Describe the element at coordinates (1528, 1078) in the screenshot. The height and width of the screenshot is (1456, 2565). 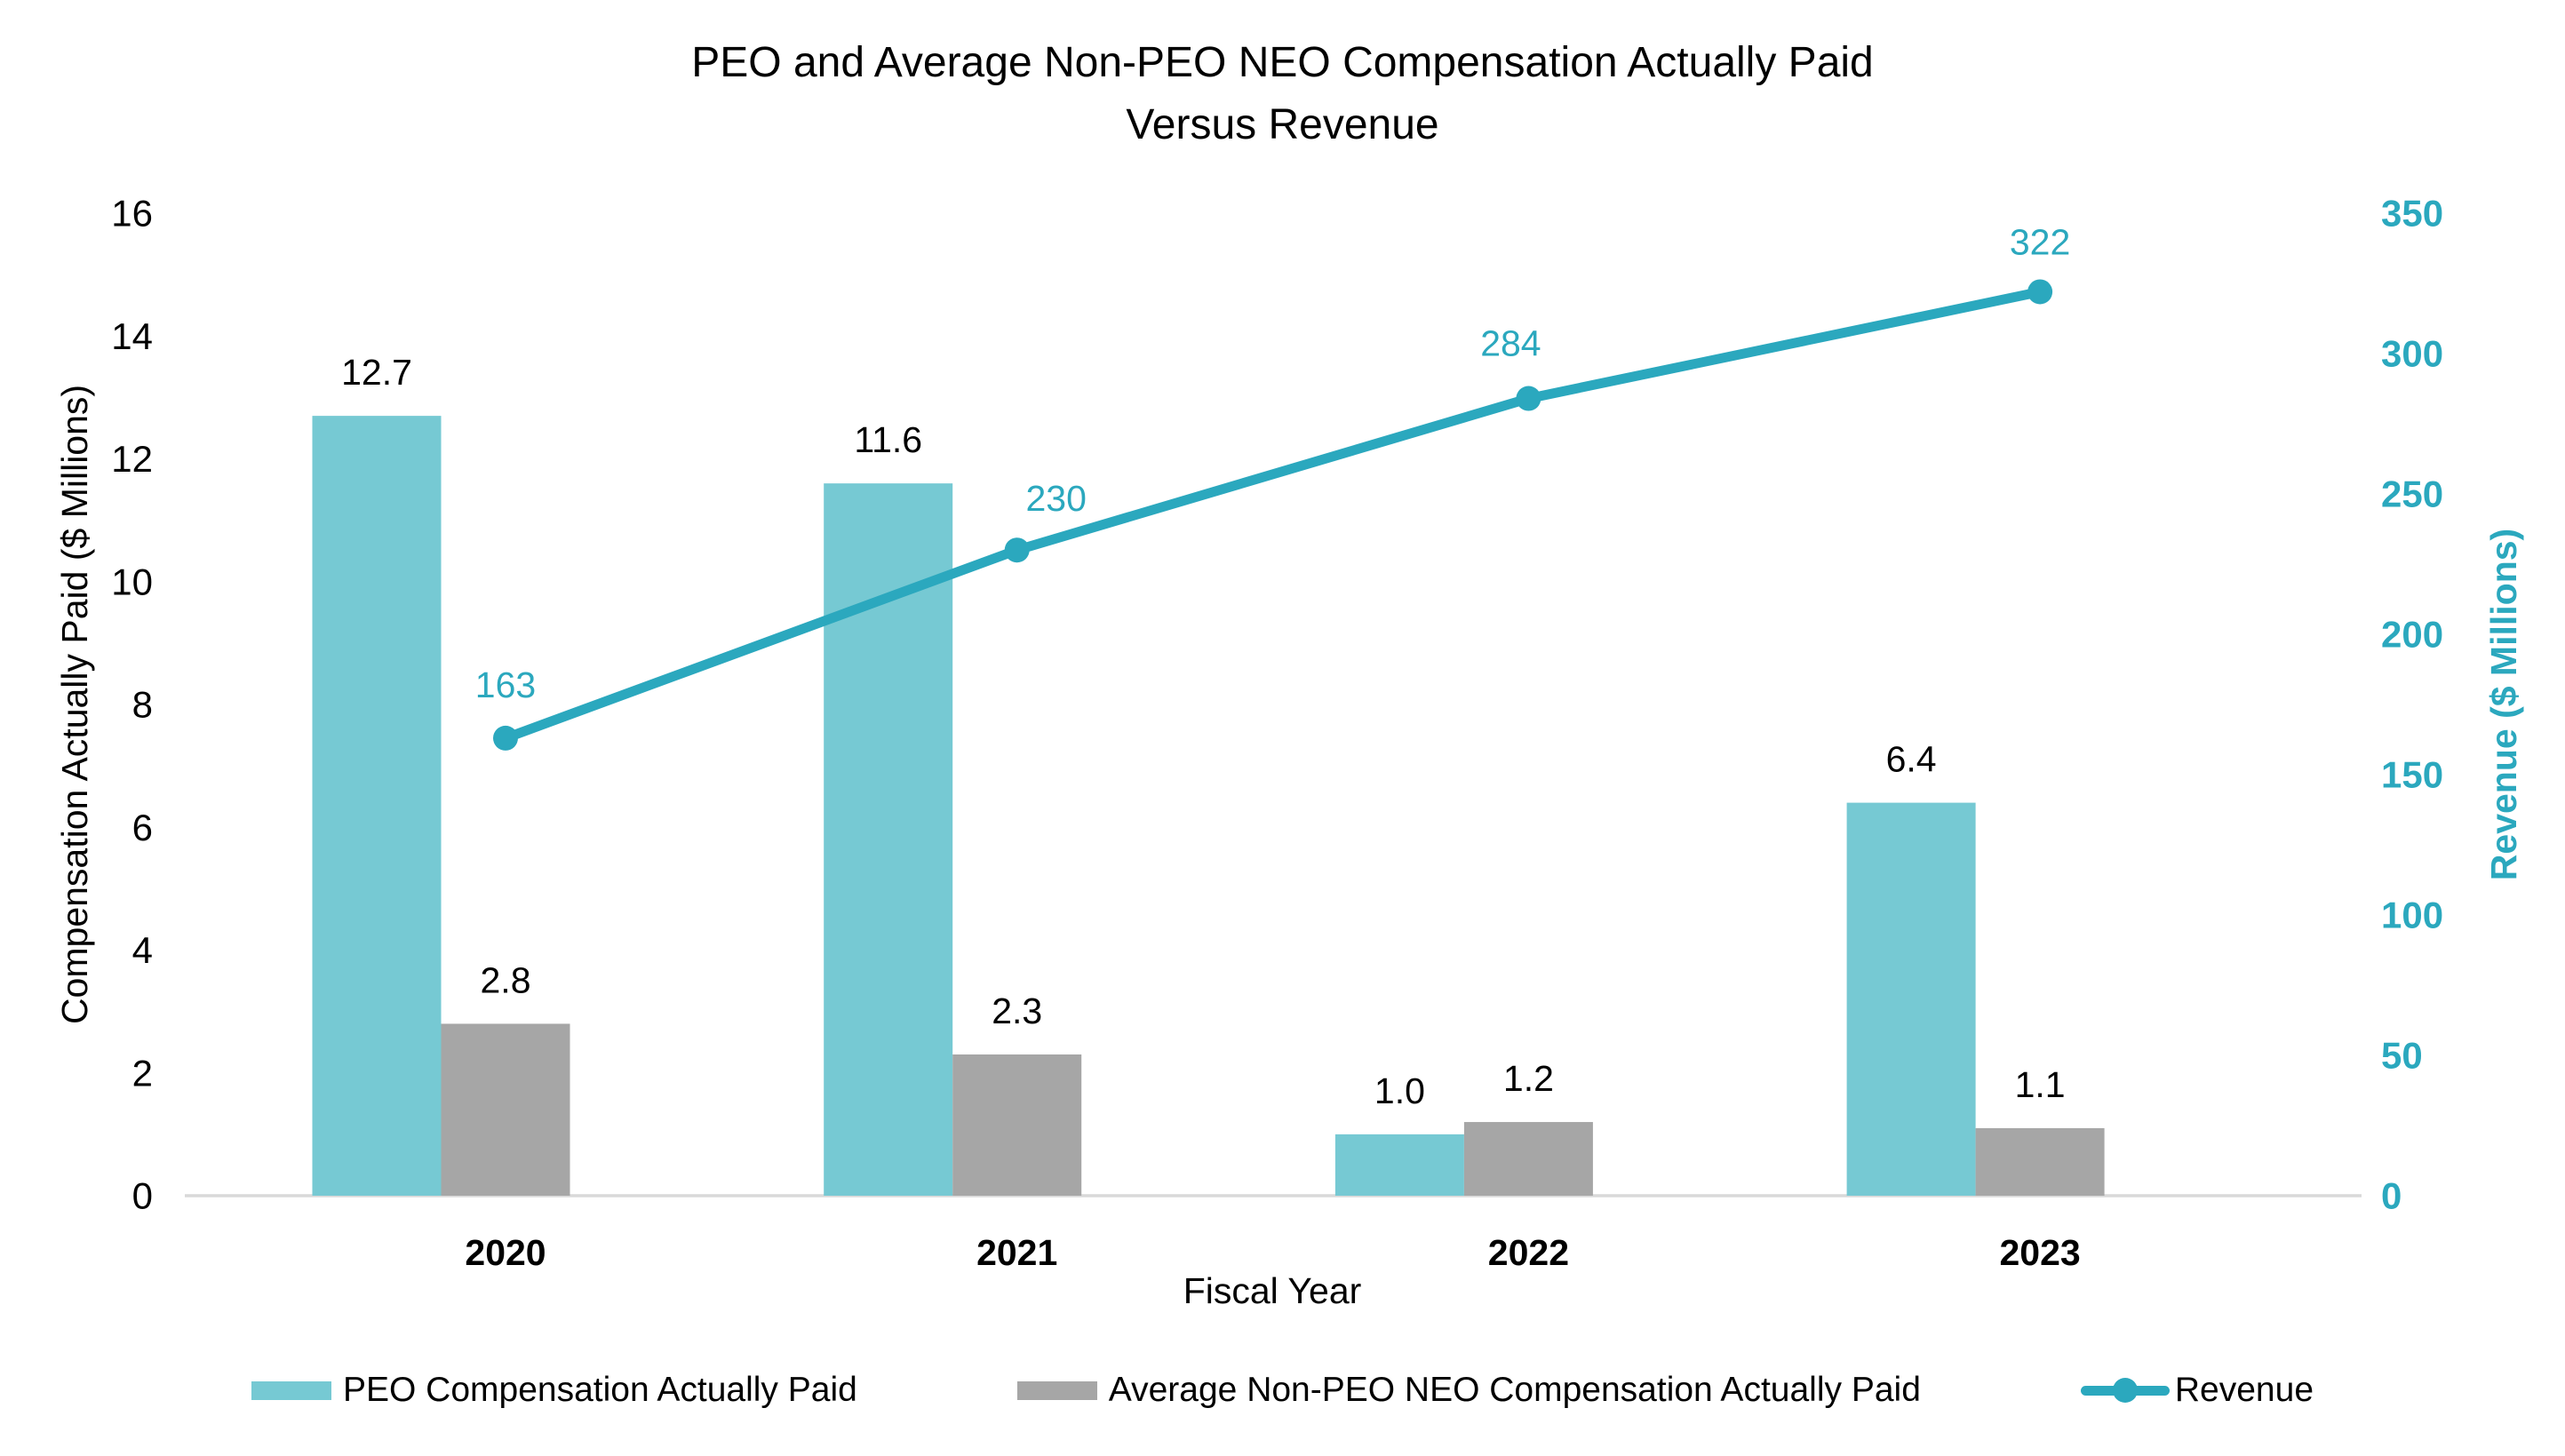
I see `bar-label-nonpeo-2022: 1.2` at that location.